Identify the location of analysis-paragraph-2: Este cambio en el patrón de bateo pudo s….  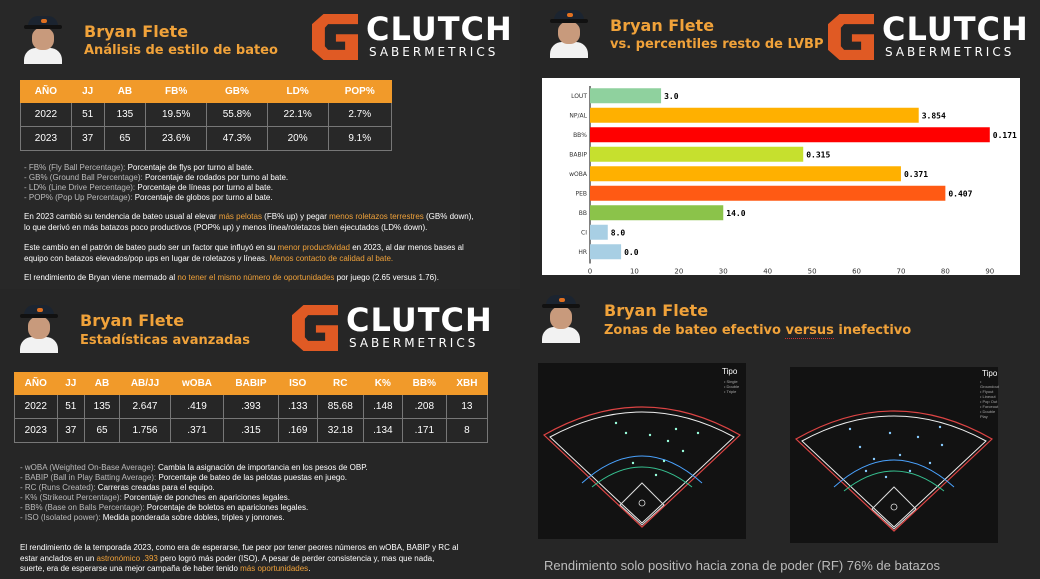
(244, 253).